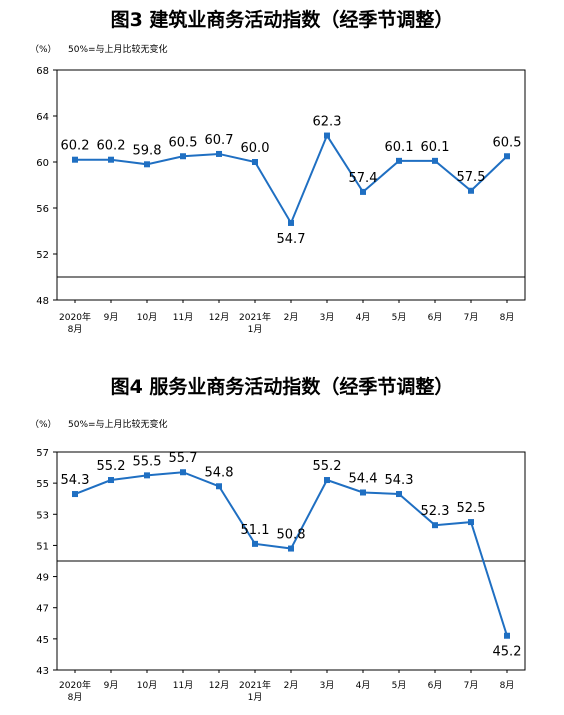 This screenshot has height=715, width=564. Describe the element at coordinates (255, 691) in the screenshot. I see `x-tick-label: 2021年 1月` at that location.